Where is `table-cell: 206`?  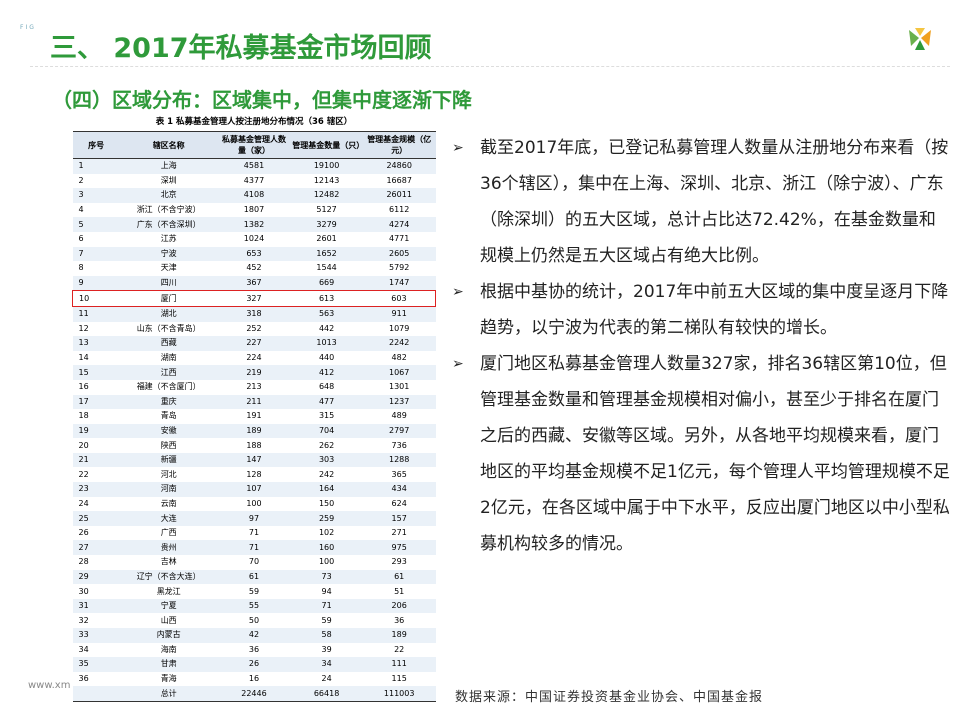 table-cell: 206 is located at coordinates (399, 606).